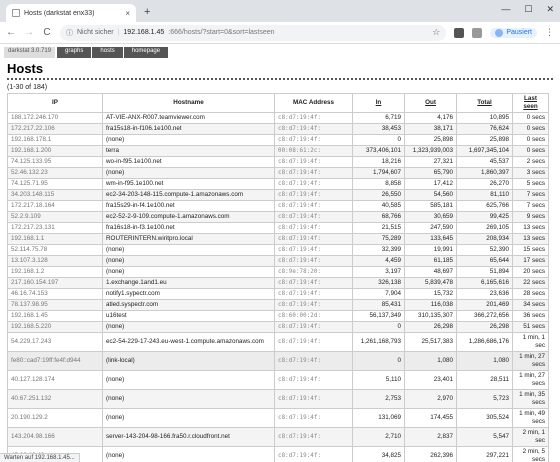 This screenshot has height=462, width=560. What do you see at coordinates (484, 118) in the screenshot?
I see `cell-total: 10,895` at bounding box center [484, 118].